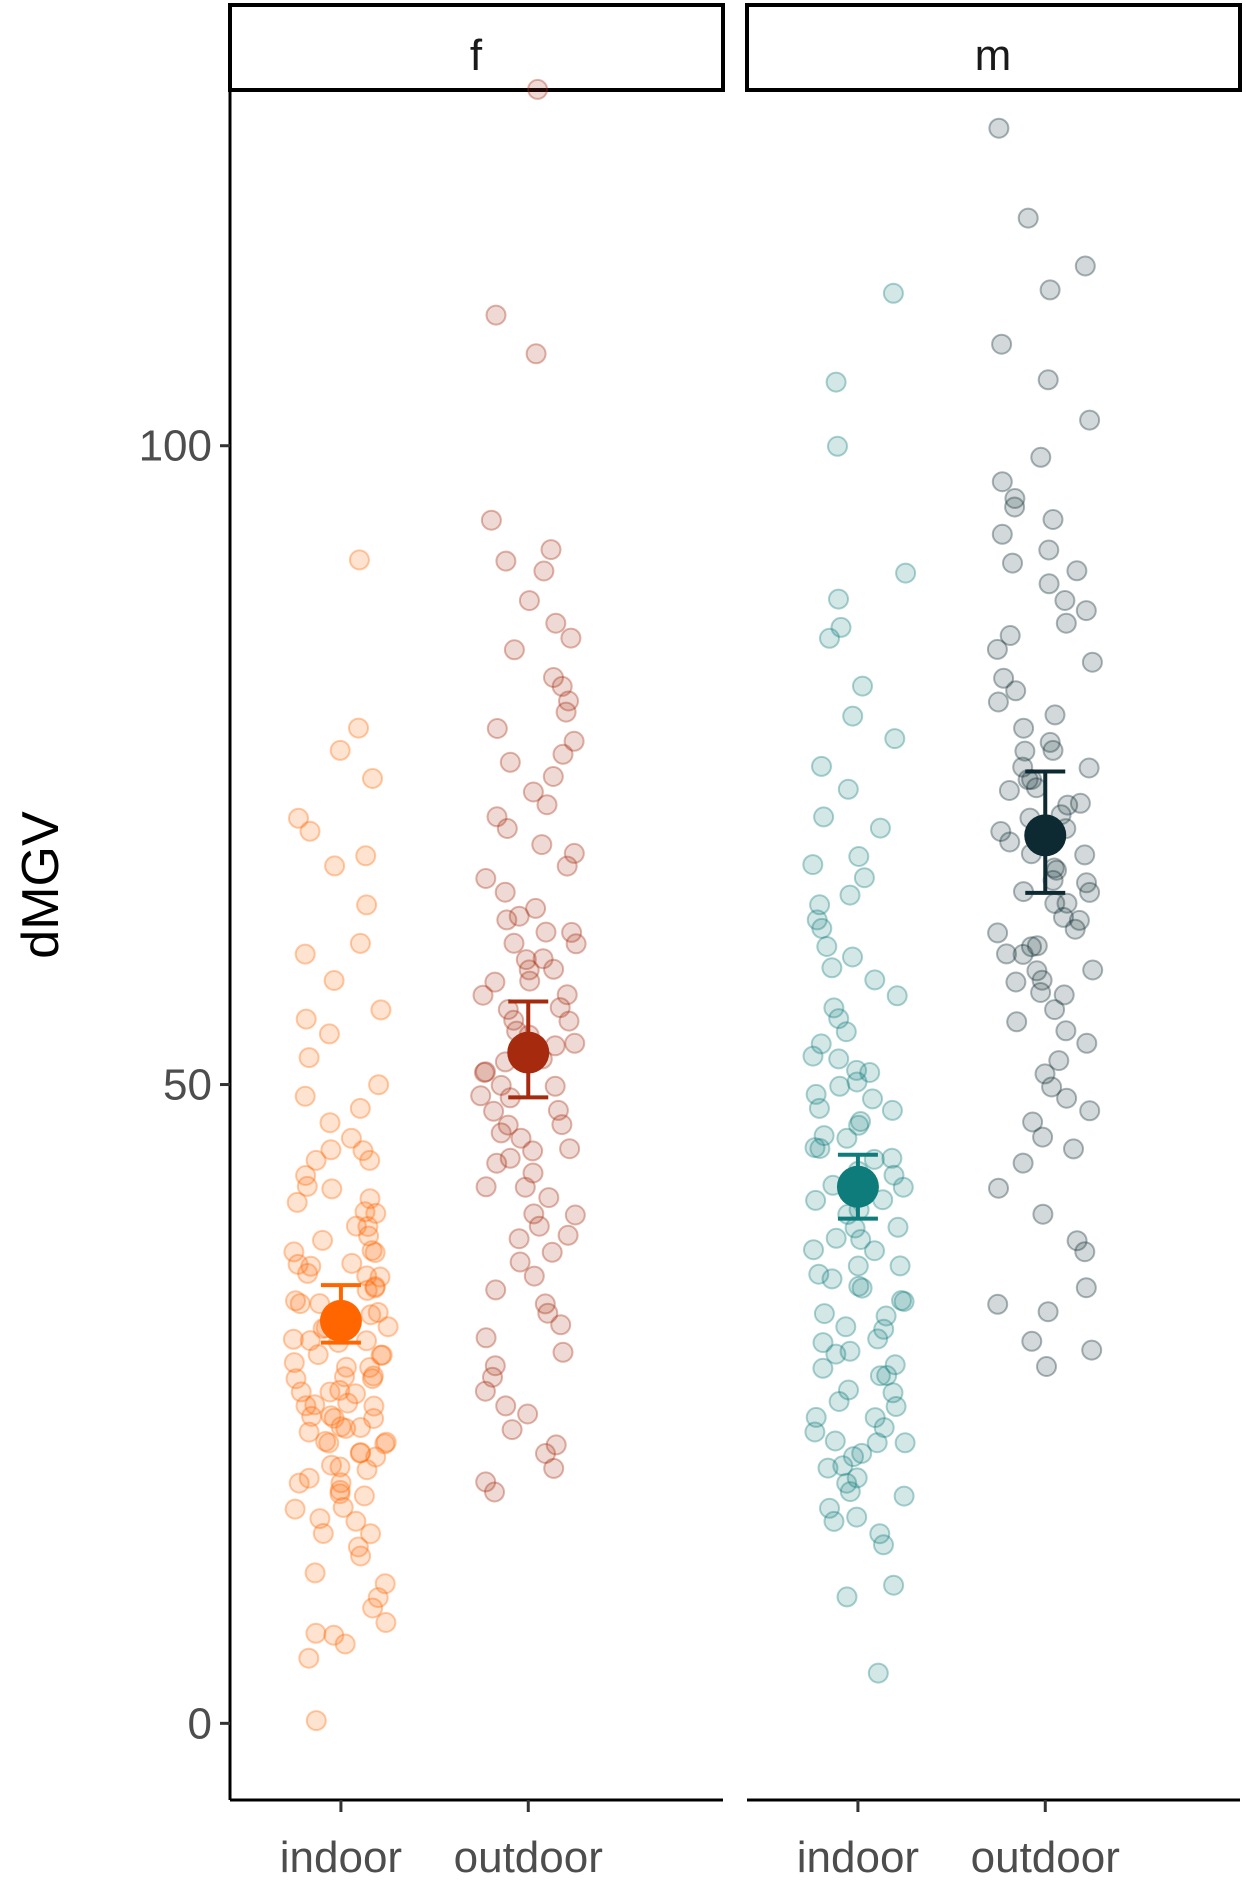 Image resolution: width=1246 pixels, height=1881 pixels. Describe the element at coordinates (476, 47) in the screenshot. I see `strip-f-box` at that location.